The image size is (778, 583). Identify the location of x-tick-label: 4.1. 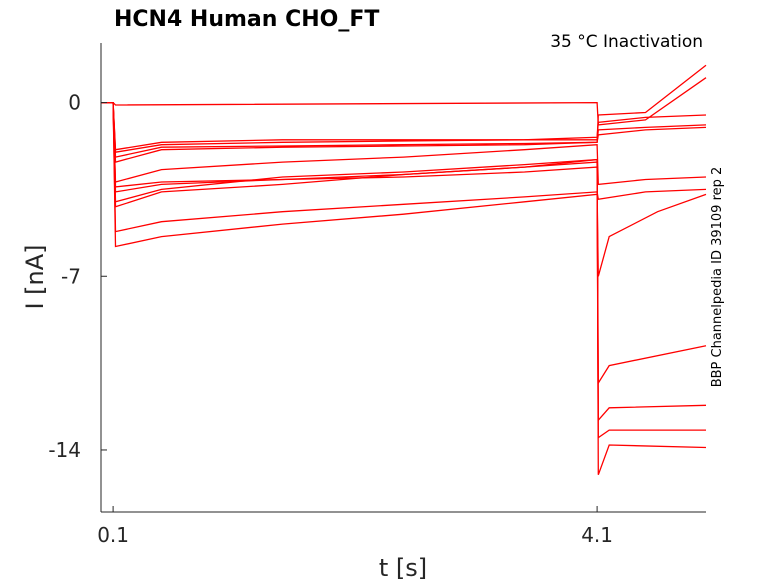
(597, 535).